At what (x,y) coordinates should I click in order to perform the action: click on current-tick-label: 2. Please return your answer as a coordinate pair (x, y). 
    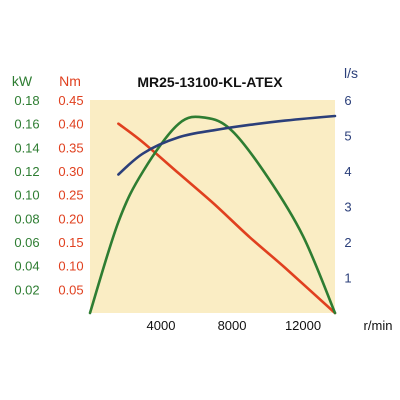
    Looking at the image, I should click on (347, 242).